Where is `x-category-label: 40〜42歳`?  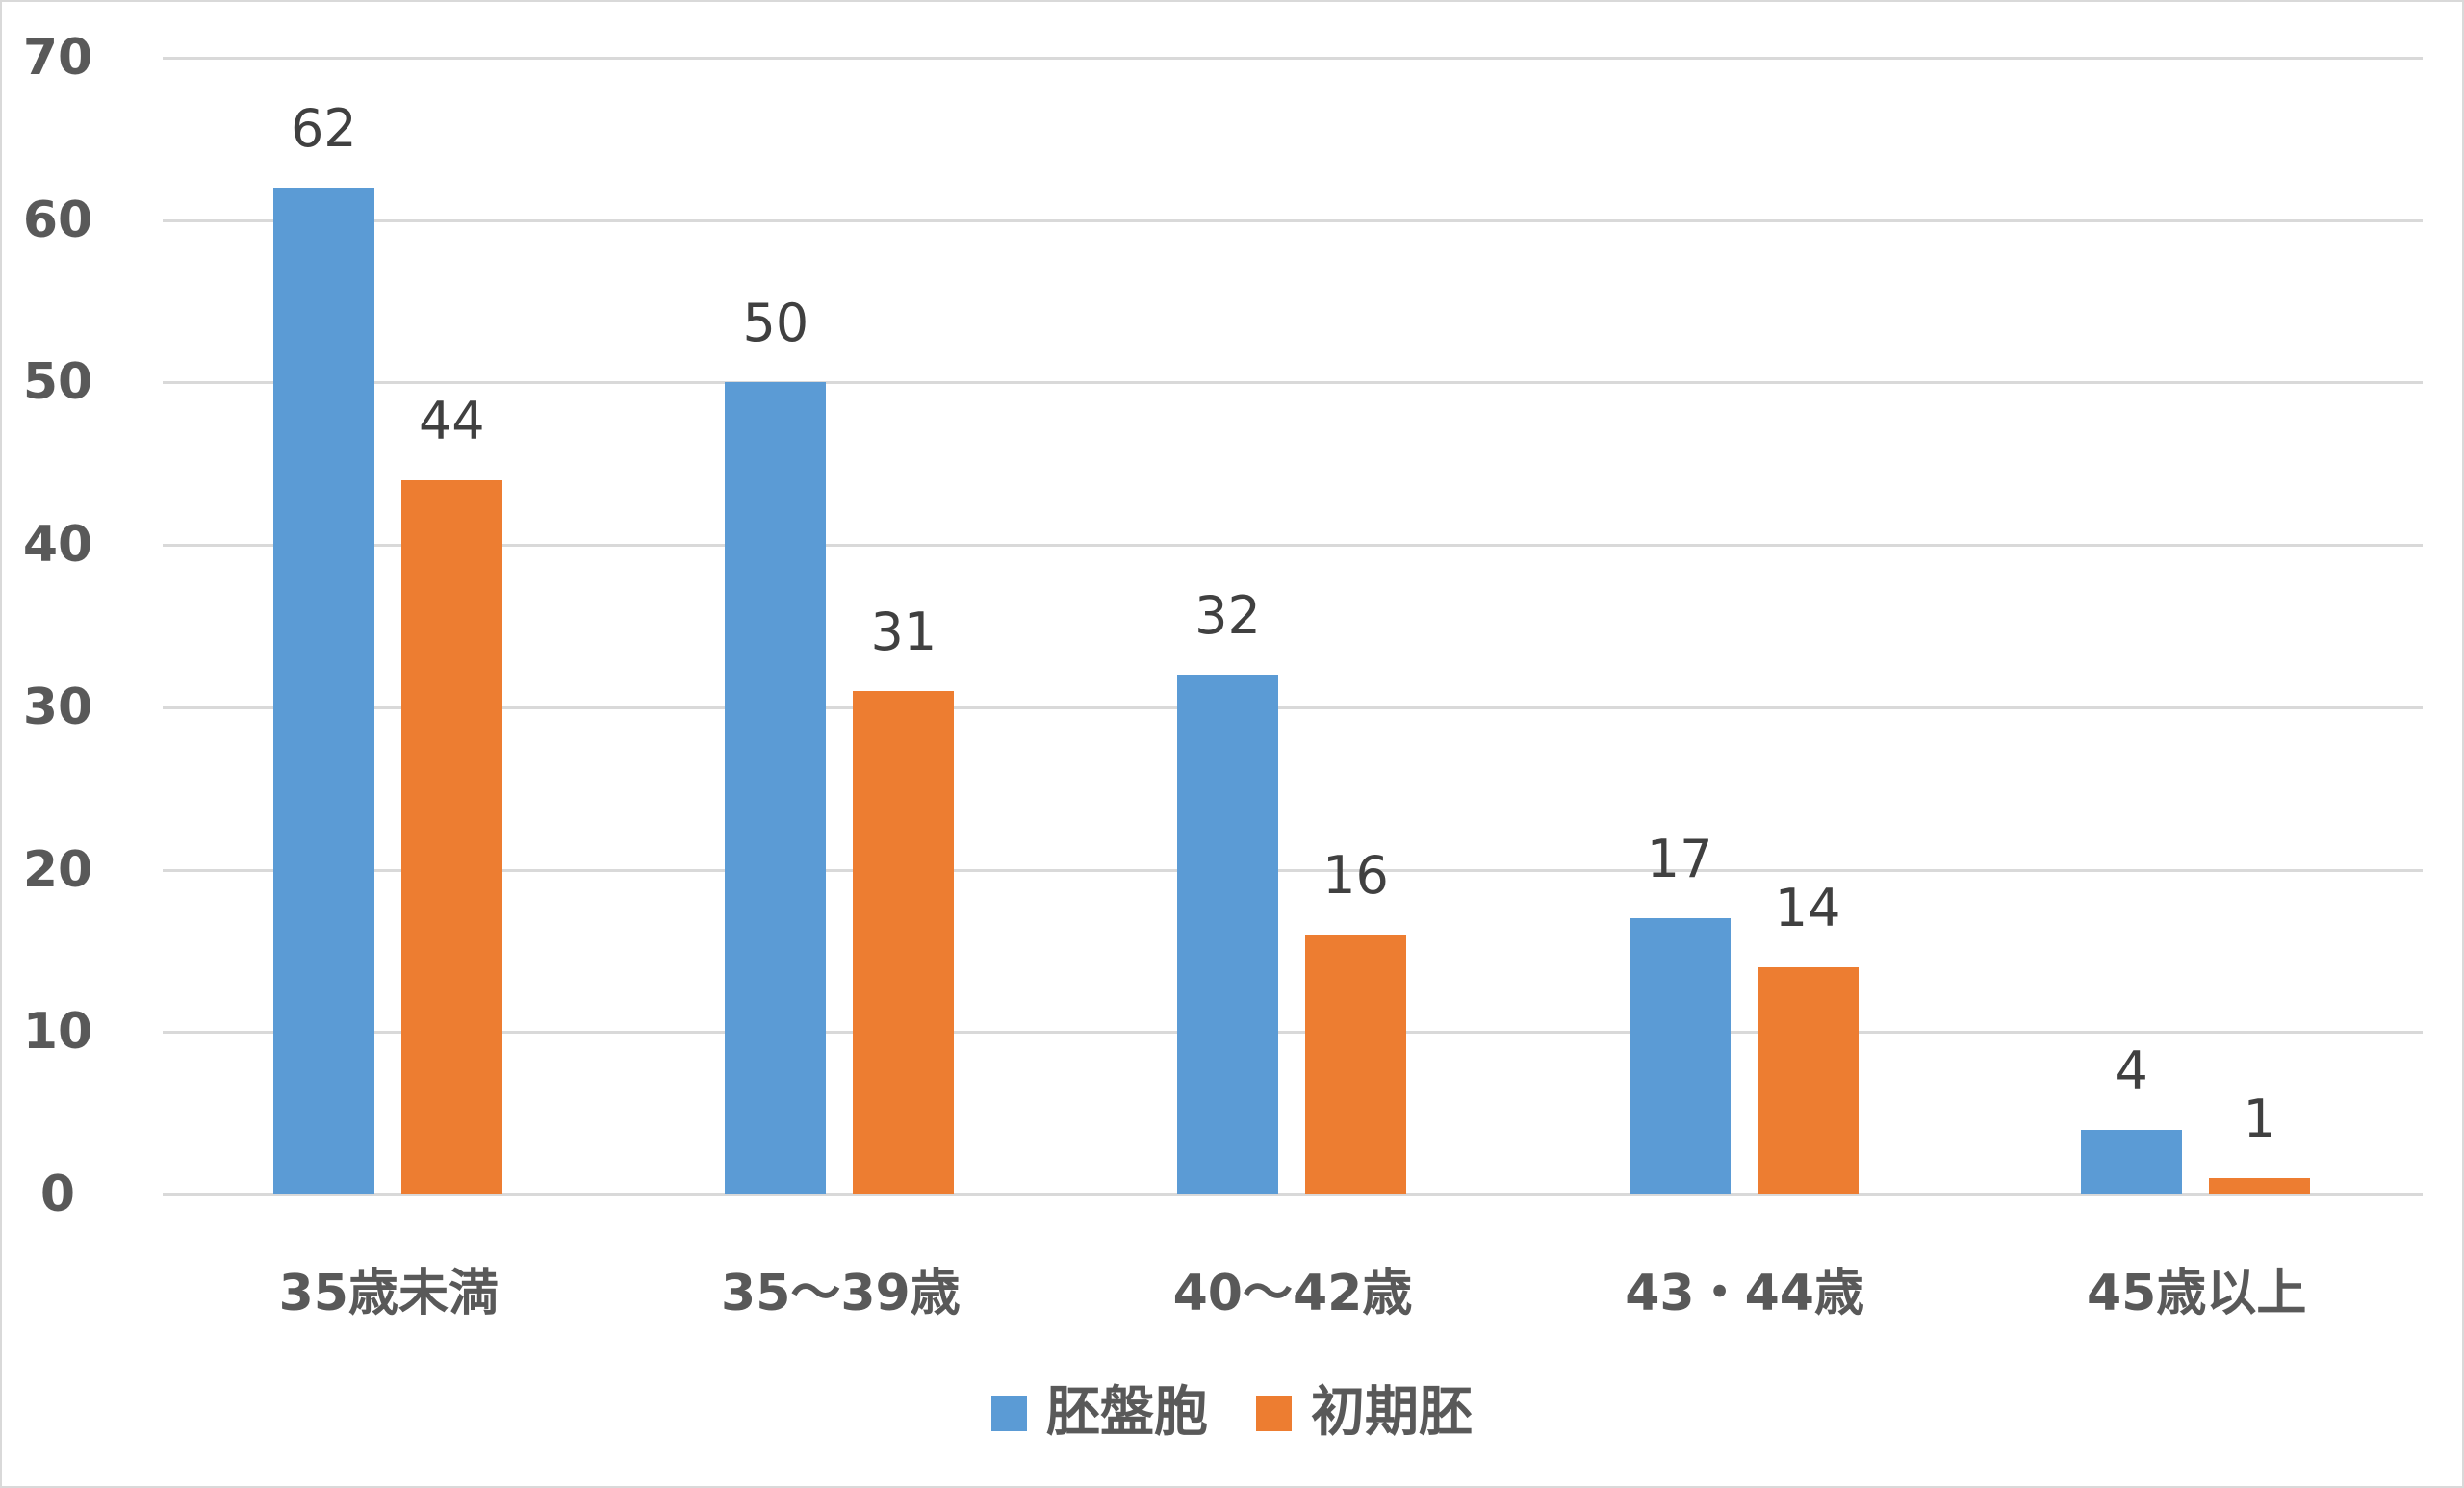 x-category-label: 40〜42歳 is located at coordinates (1292, 1293).